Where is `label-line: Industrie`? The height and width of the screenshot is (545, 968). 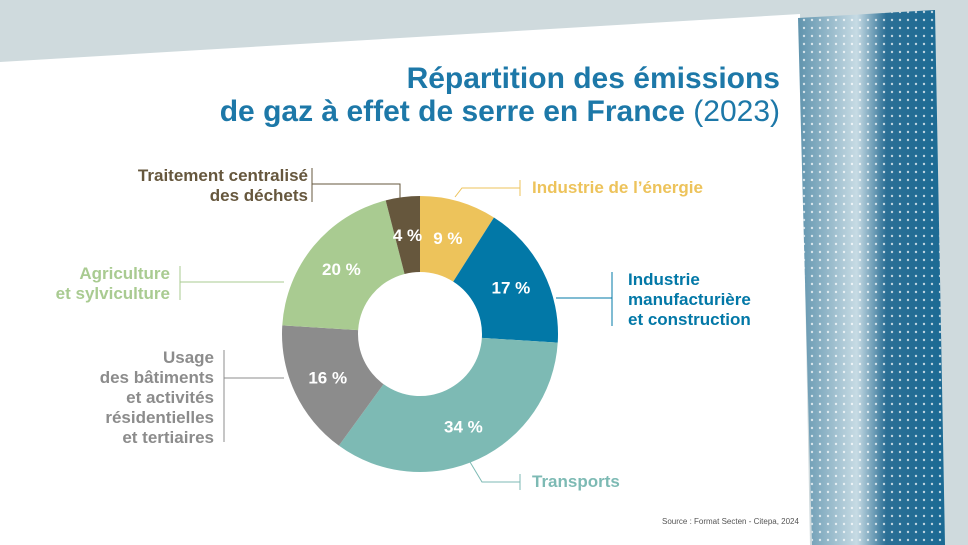
label-line: Industrie is located at coordinates (664, 279).